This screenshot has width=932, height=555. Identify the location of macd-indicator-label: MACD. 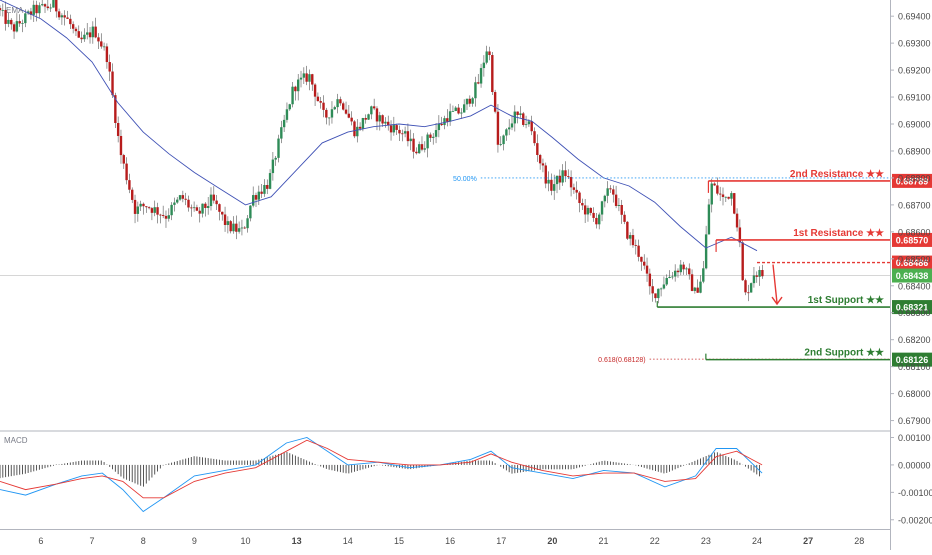
(16, 440).